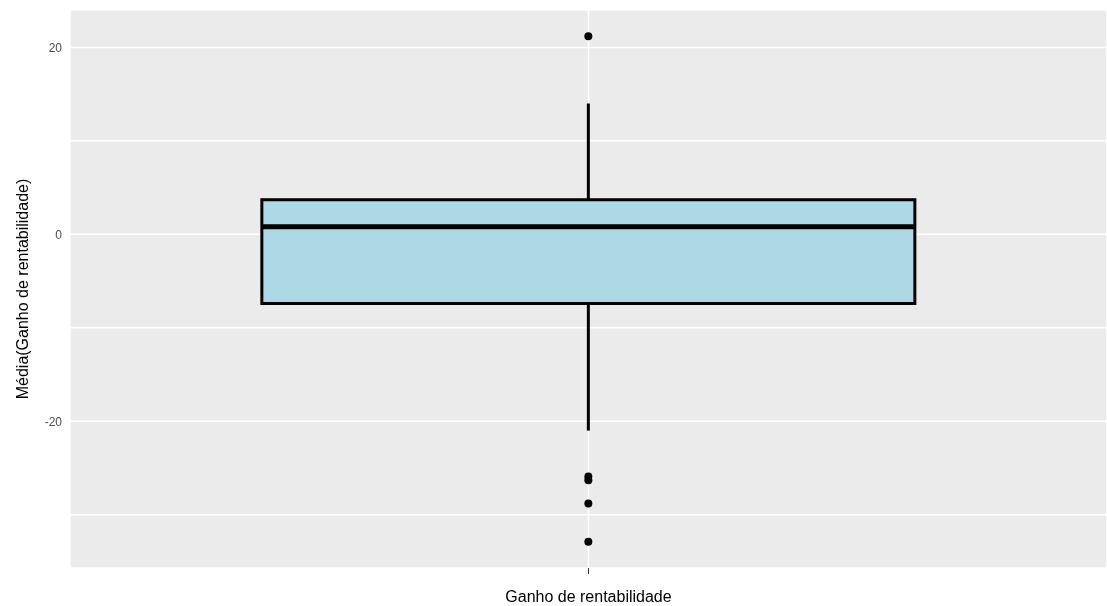 The height and width of the screenshot is (606, 1107). Describe the element at coordinates (53, 421) in the screenshot. I see `y-tick-label: -20` at that location.